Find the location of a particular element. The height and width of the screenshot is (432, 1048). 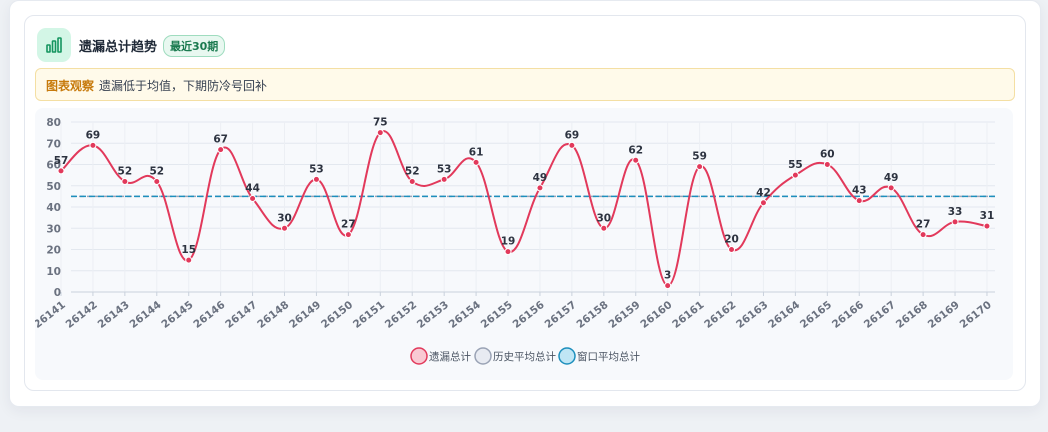

y-tick-label: 80 is located at coordinates (53, 123).